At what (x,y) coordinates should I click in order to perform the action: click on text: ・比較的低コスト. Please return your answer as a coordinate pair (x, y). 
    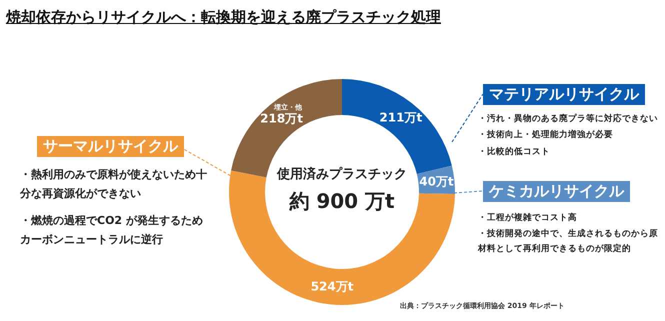
    Looking at the image, I should click on (514, 151).